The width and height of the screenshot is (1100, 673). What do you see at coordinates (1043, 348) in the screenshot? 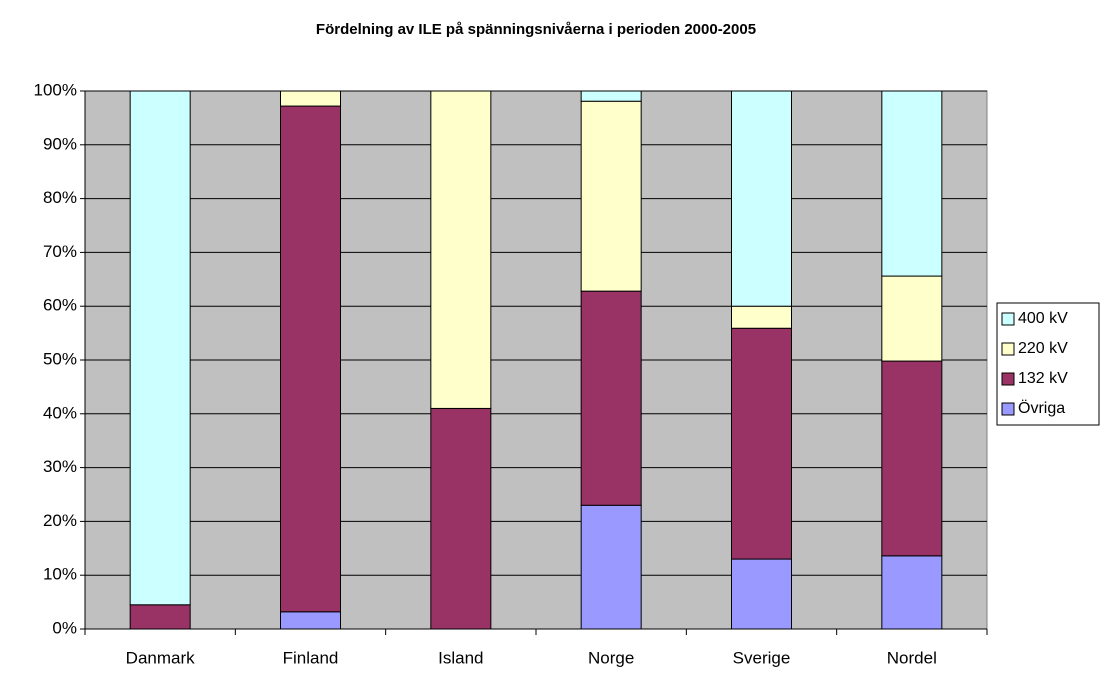
I see `legend-label: 220 kV` at bounding box center [1043, 348].